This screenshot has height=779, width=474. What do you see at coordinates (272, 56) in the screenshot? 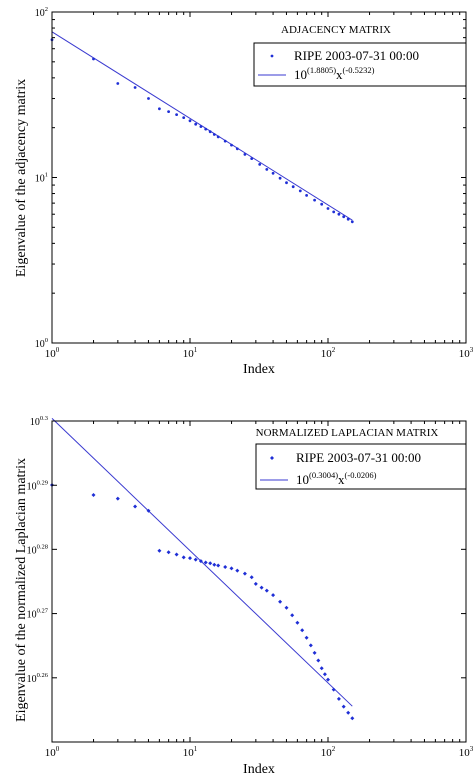
I see `adjacency-legend-marker` at bounding box center [272, 56].